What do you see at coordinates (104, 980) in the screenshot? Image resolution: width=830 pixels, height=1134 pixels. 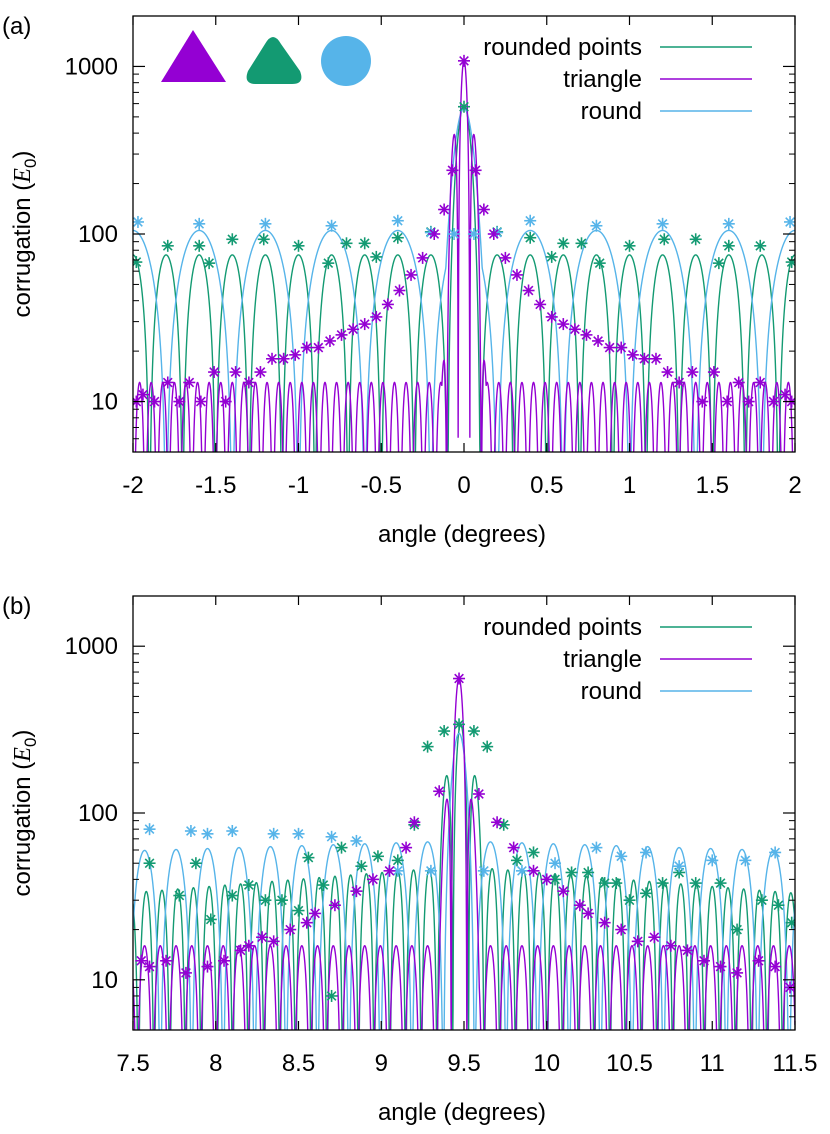 I see `y-tick-label: 10` at bounding box center [104, 980].